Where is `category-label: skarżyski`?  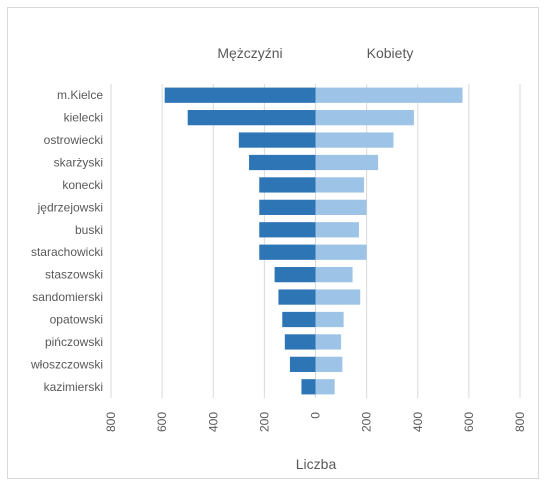 category-label: skarżyski is located at coordinates (78, 163).